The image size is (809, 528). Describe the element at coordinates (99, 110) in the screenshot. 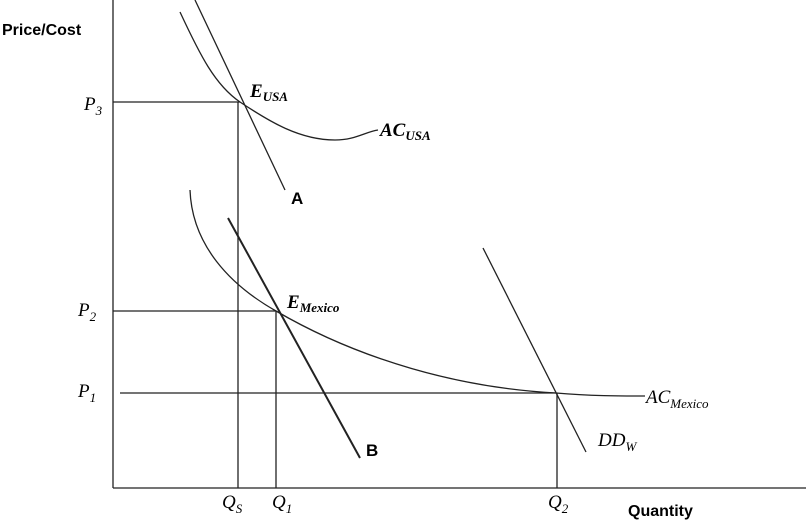

I see `label-sub: 3` at that location.